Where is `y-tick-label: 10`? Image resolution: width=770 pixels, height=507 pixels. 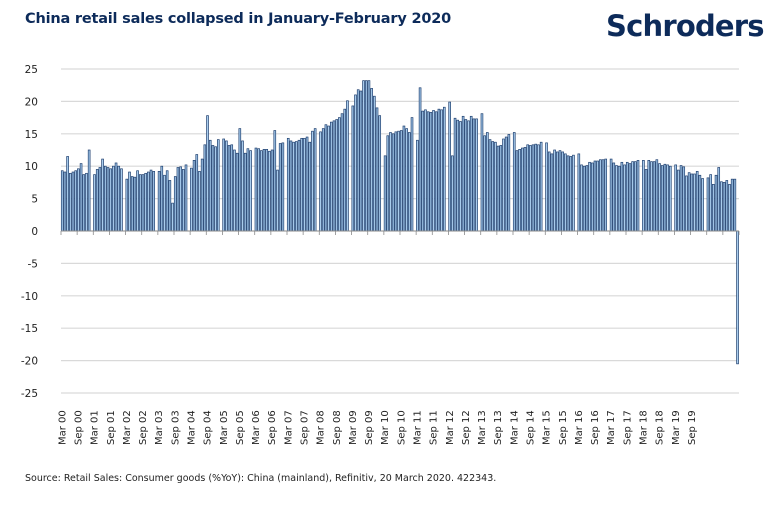
y-tick-label: 10 is located at coordinates (31, 167).